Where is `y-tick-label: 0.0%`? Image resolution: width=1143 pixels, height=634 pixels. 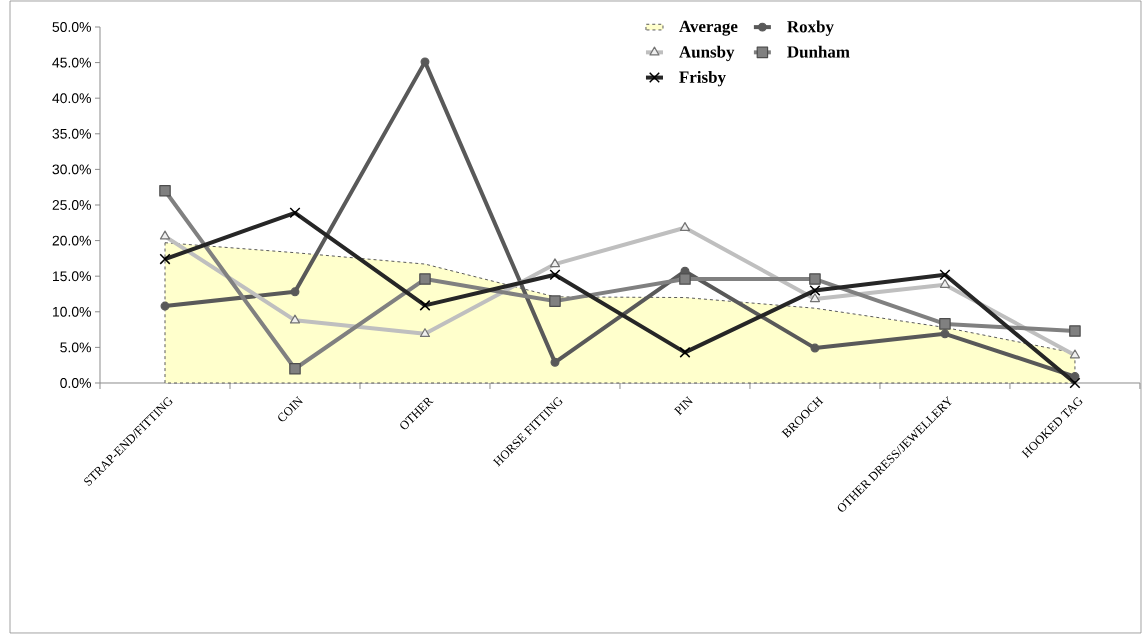 y-tick-label: 0.0% is located at coordinates (75, 383).